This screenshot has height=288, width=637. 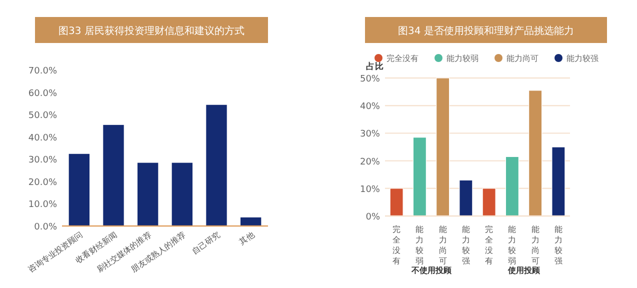 I want to click on legend-label: 能力较强, so click(x=582, y=58).